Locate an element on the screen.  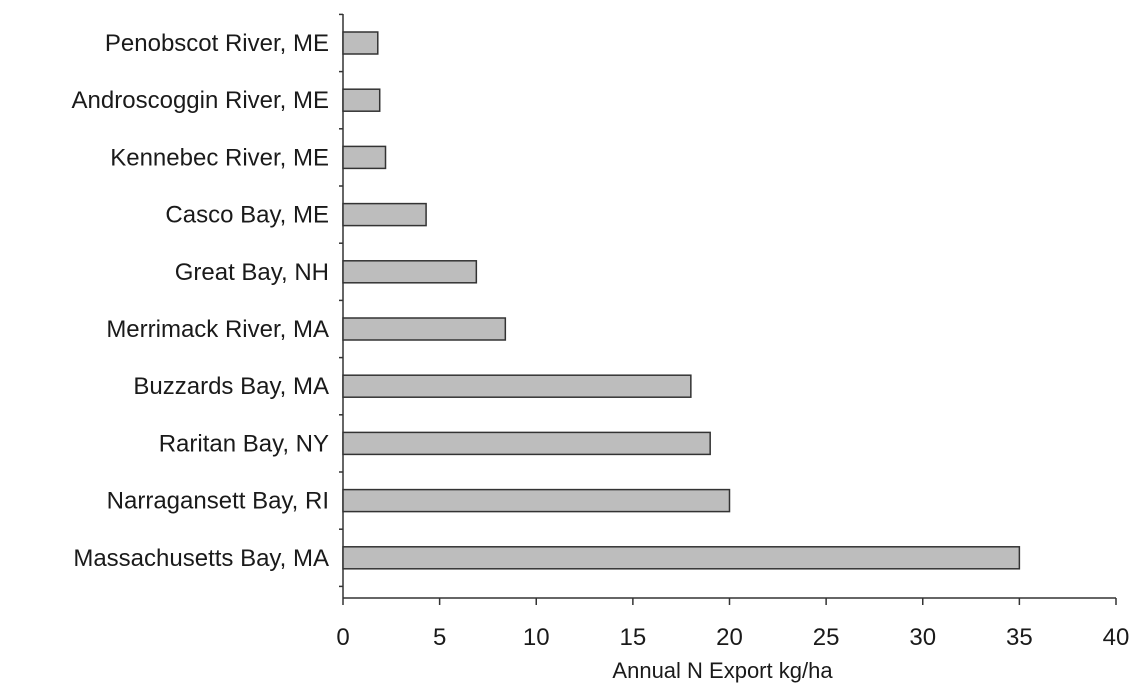
category-label: Androscoggin River, ME is located at coordinates (200, 100).